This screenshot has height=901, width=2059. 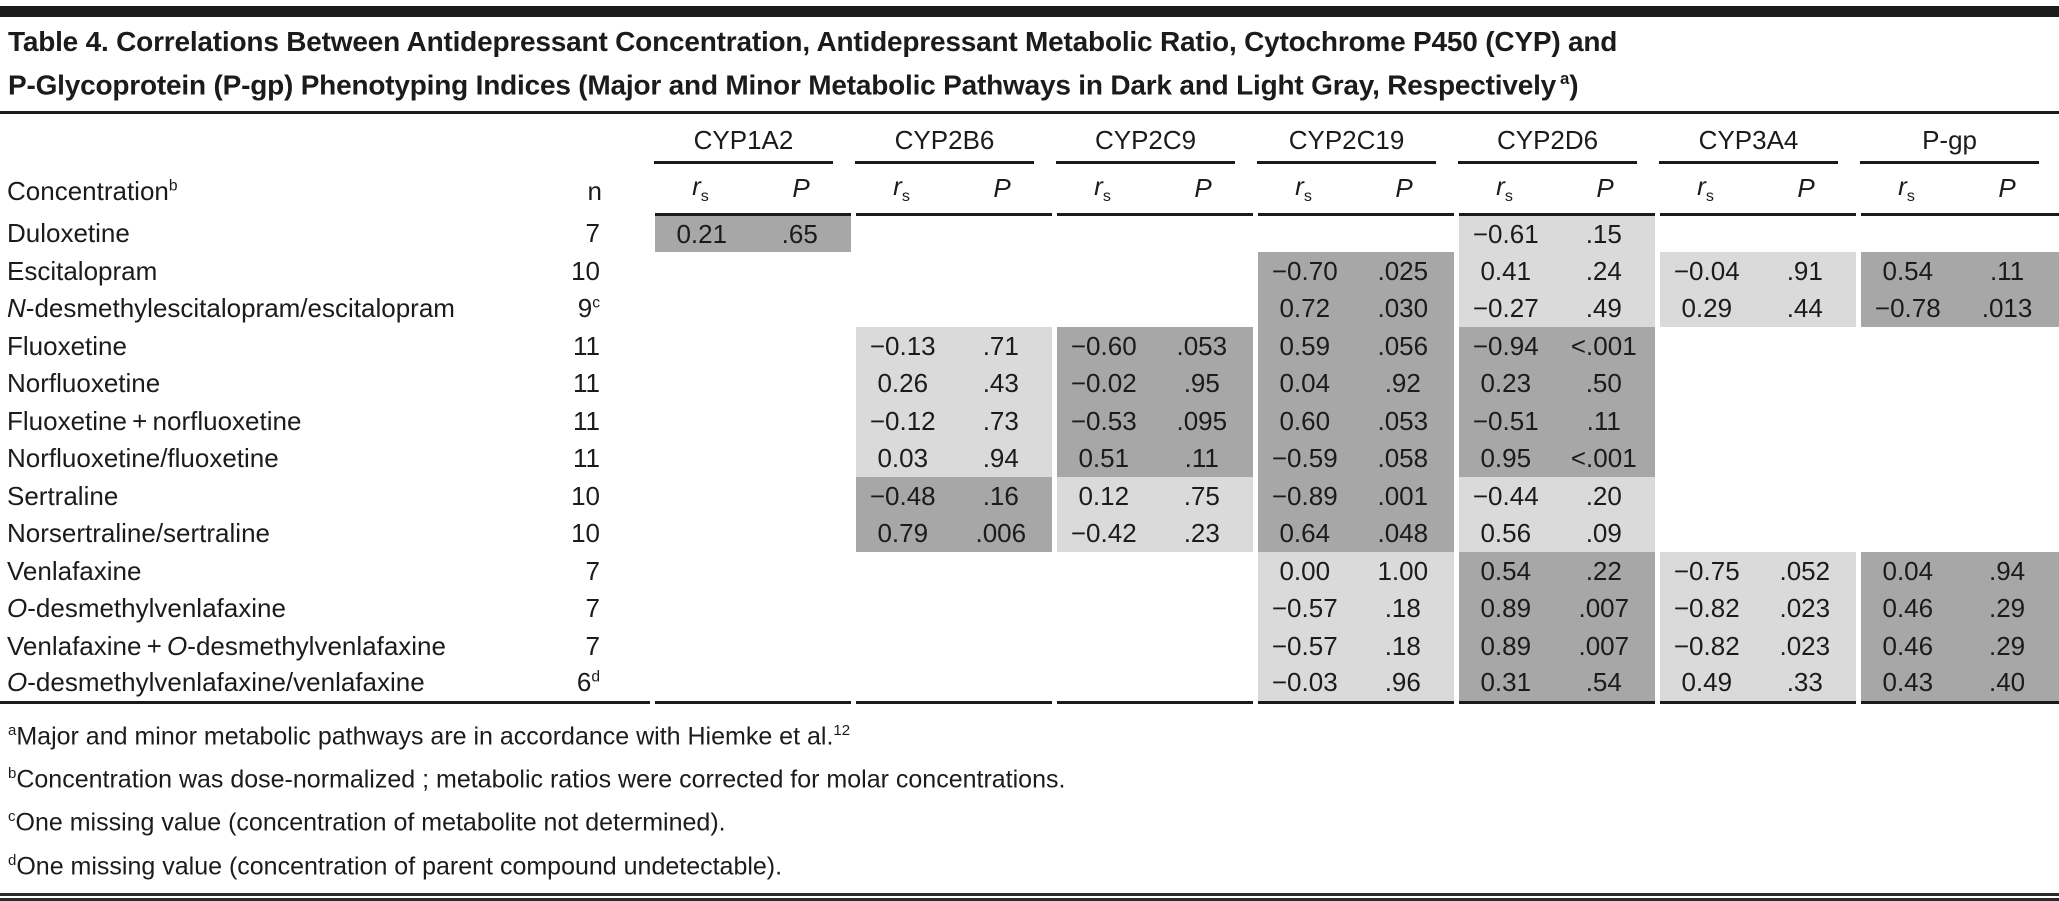 What do you see at coordinates (1302, 571) in the screenshot?
I see `cell-rs: 0.00` at bounding box center [1302, 571].